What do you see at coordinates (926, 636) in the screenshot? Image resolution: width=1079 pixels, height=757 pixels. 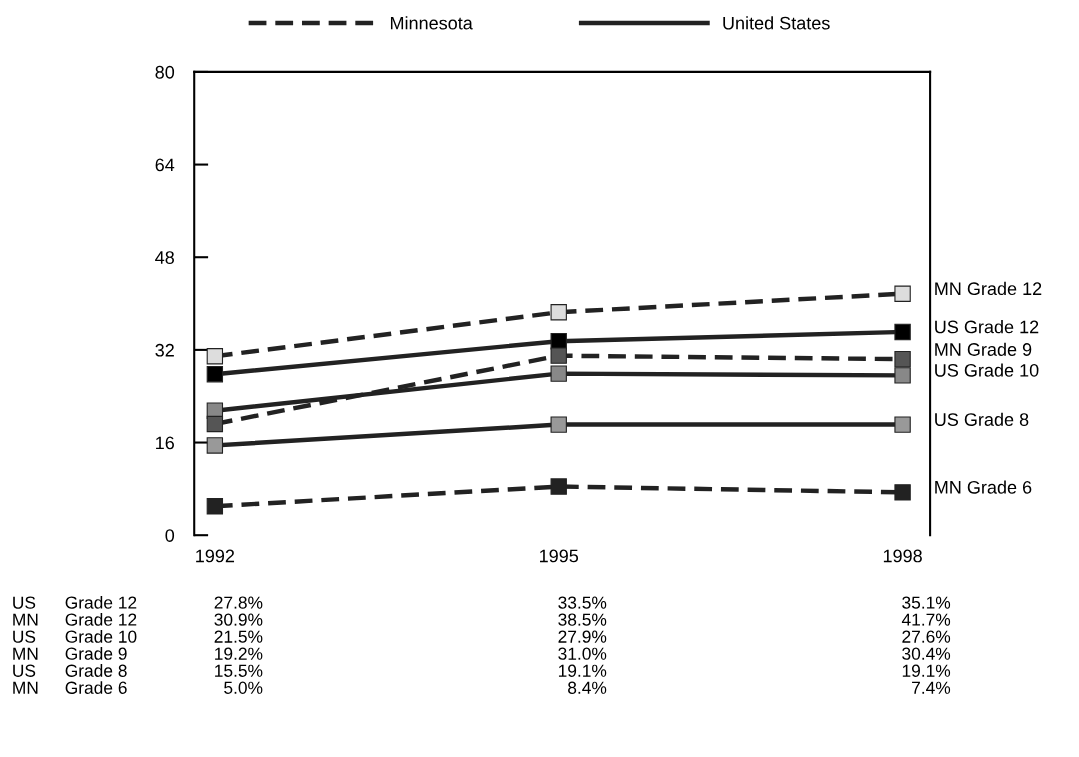 I see `data-label: 27.6%` at bounding box center [926, 636].